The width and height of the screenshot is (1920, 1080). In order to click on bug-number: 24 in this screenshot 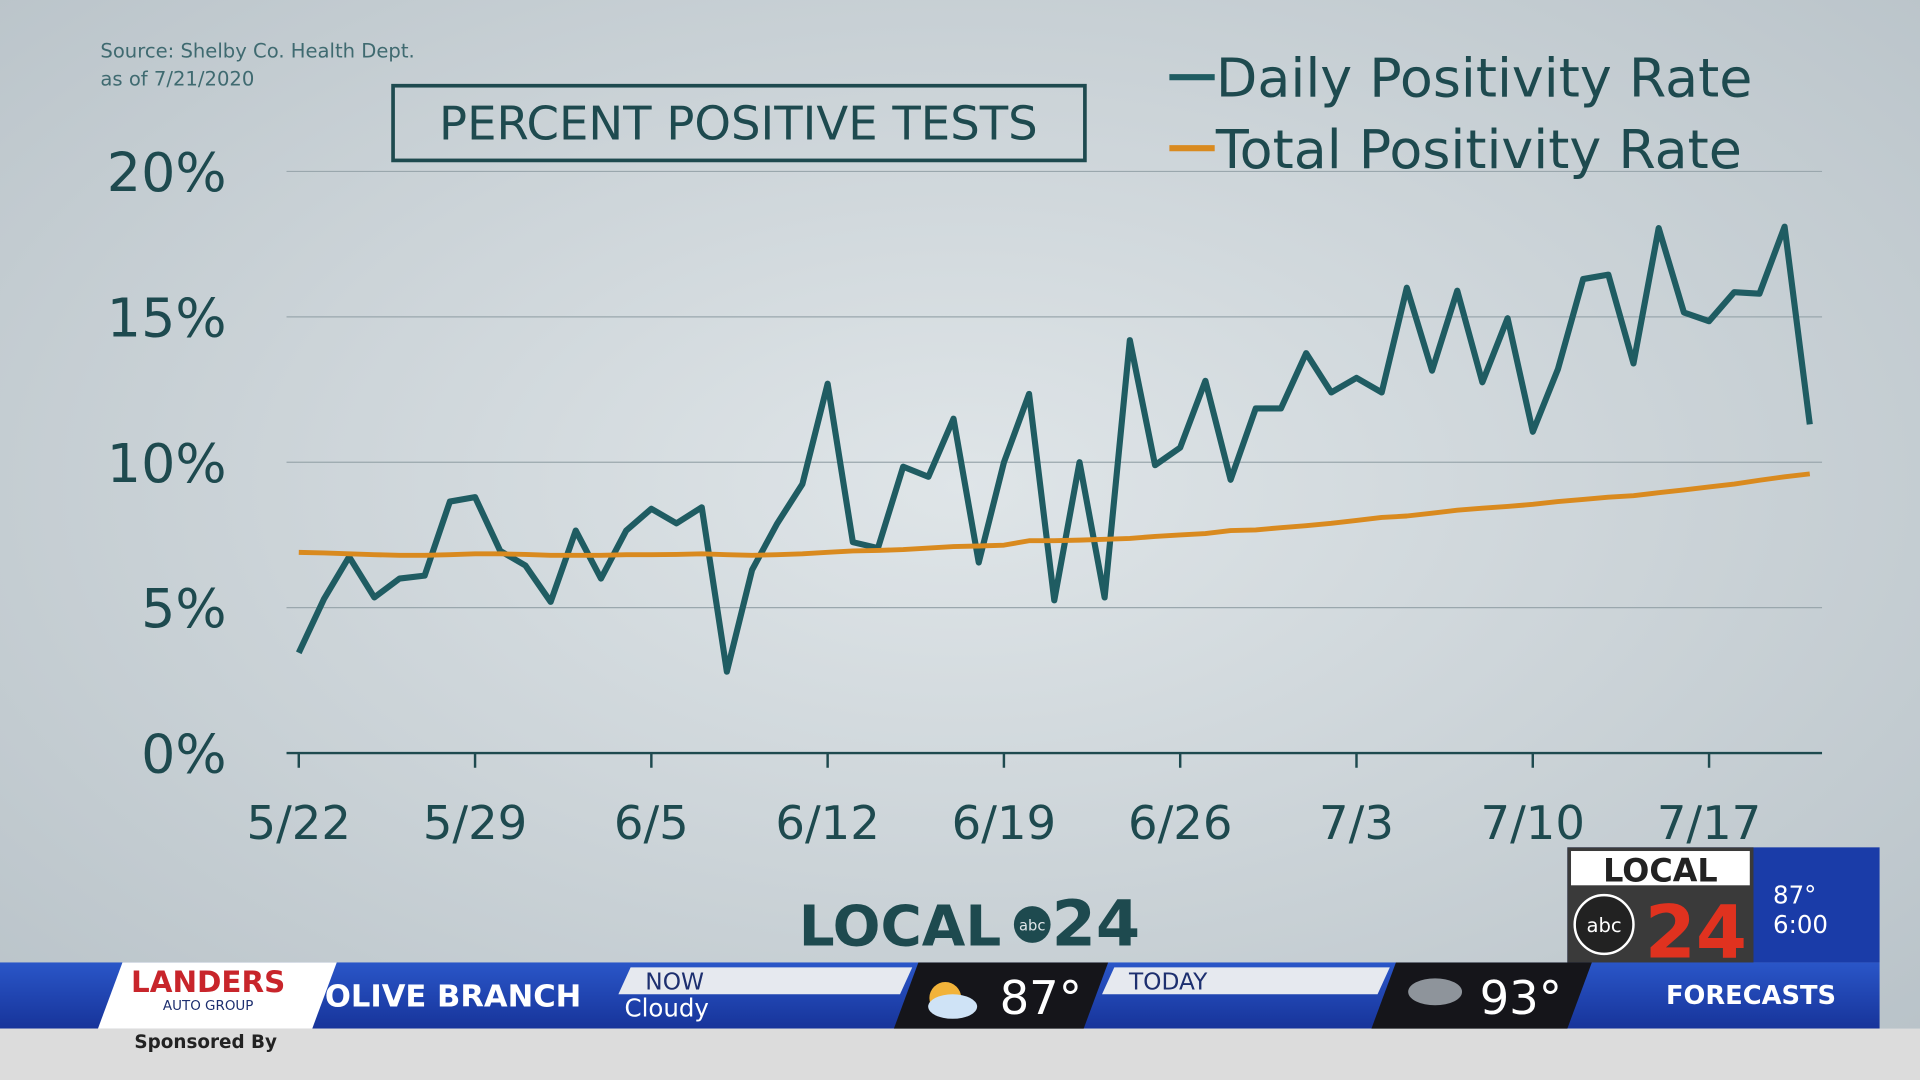, I will do `click(1696, 933)`.